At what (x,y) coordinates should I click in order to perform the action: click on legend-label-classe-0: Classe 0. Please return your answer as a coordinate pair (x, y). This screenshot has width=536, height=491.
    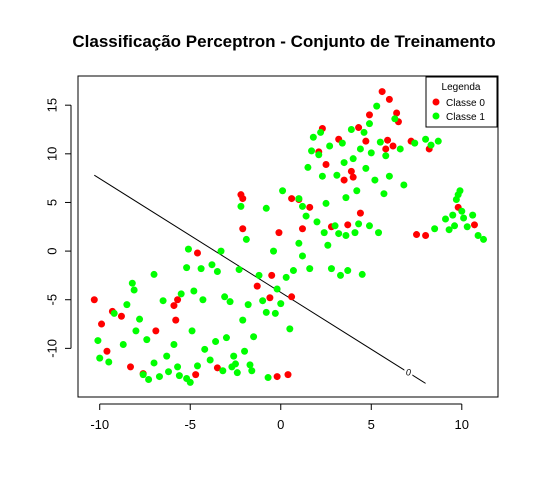
    Looking at the image, I should click on (465, 103).